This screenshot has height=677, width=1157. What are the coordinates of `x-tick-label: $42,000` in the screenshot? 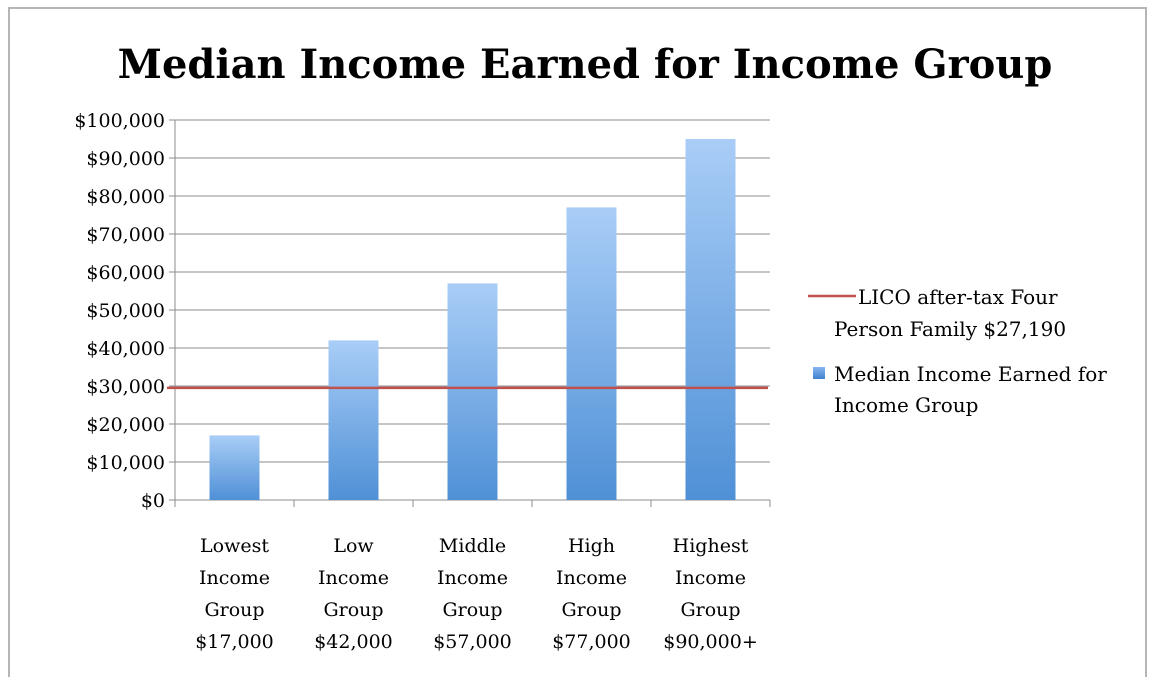 It's located at (353, 642).